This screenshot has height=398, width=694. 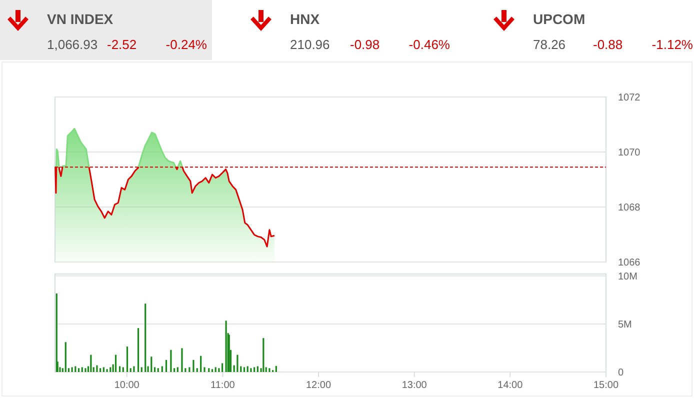 I want to click on text: VN INDEX, so click(x=80, y=19).